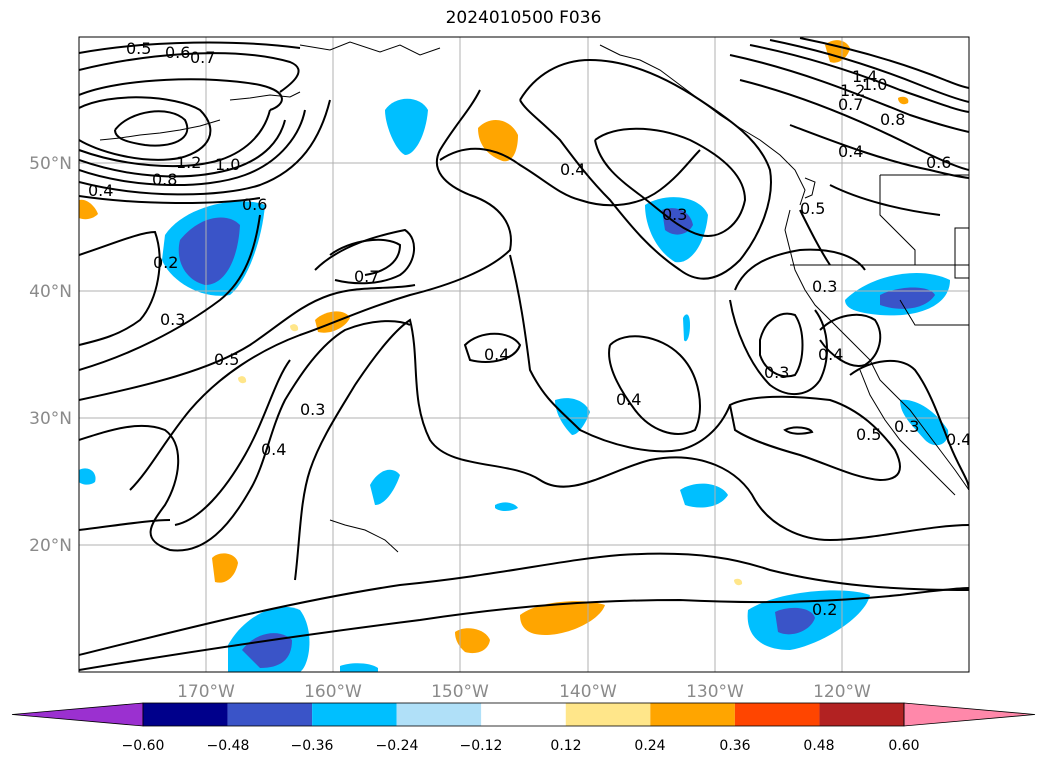 The image size is (1047, 765). I want to click on lon-label: 160°W, so click(333, 692).